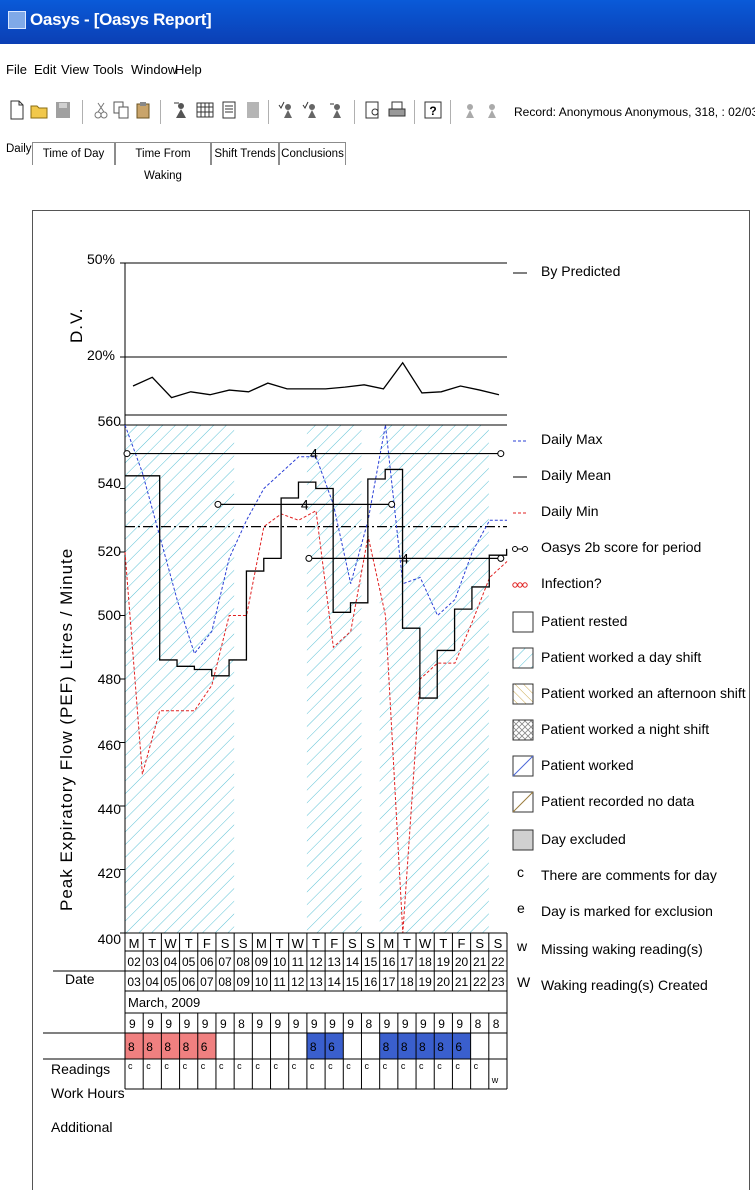 This screenshot has width=755, height=1190. Describe the element at coordinates (312, 153) in the screenshot. I see `tab-conclusions: Conclusions` at that location.